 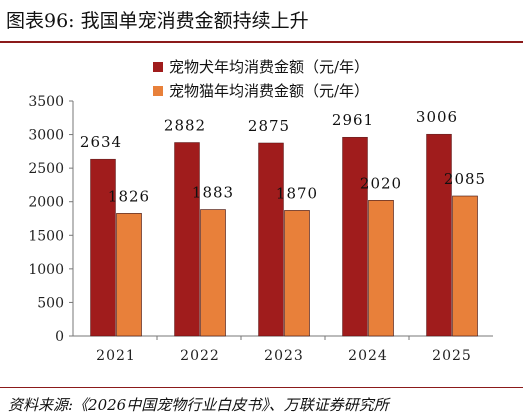 I want to click on y-tick-label: 500, so click(x=50, y=303).